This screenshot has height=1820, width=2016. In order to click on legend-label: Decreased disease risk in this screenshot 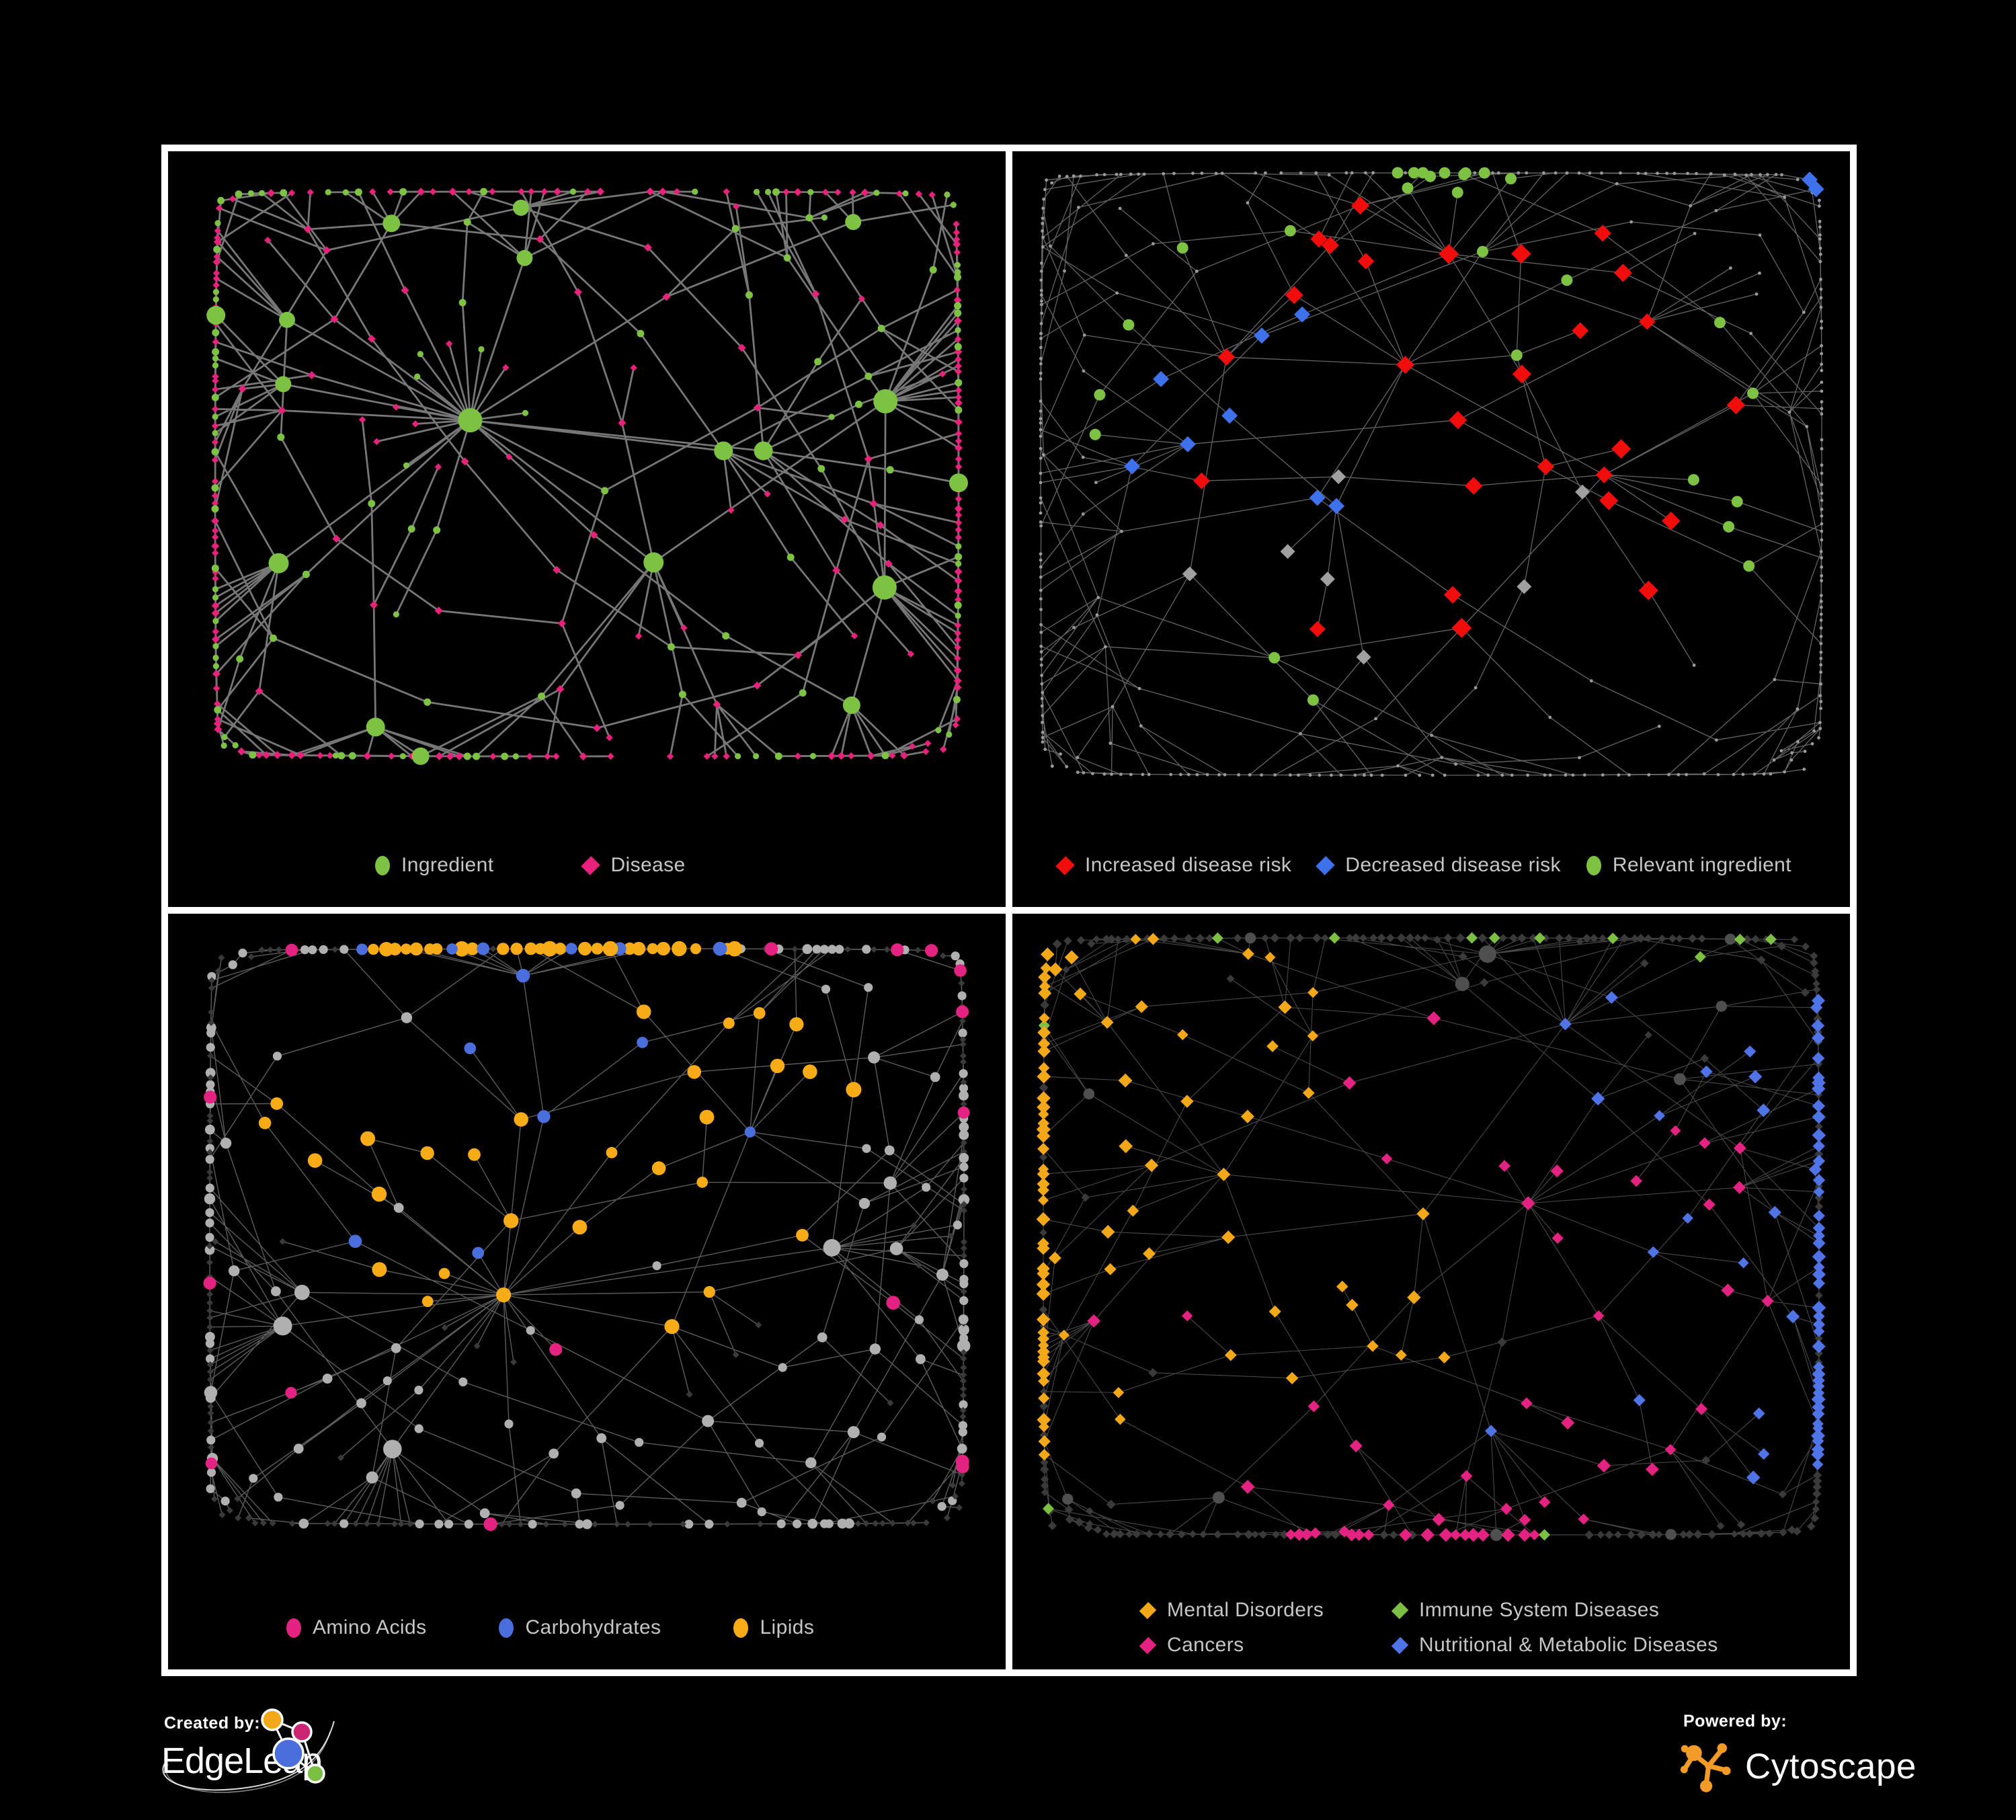, I will do `click(1453, 865)`.